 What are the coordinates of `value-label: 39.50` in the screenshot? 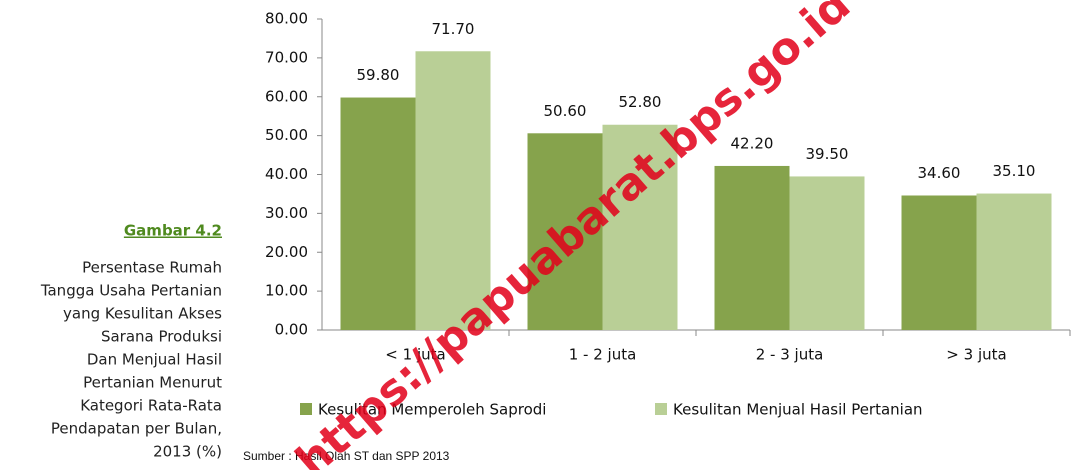 It's located at (827, 154).